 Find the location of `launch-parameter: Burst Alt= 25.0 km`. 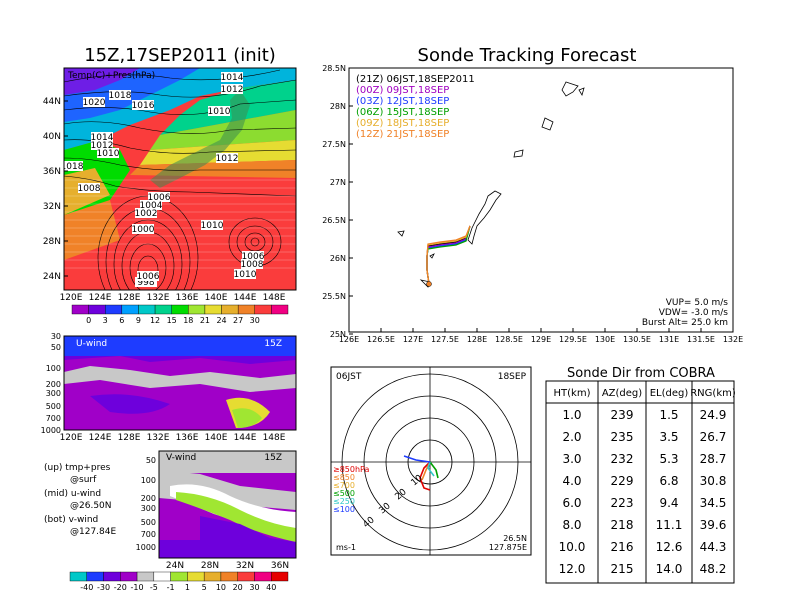

launch-parameter: Burst Alt= 25.0 km is located at coordinates (685, 323).